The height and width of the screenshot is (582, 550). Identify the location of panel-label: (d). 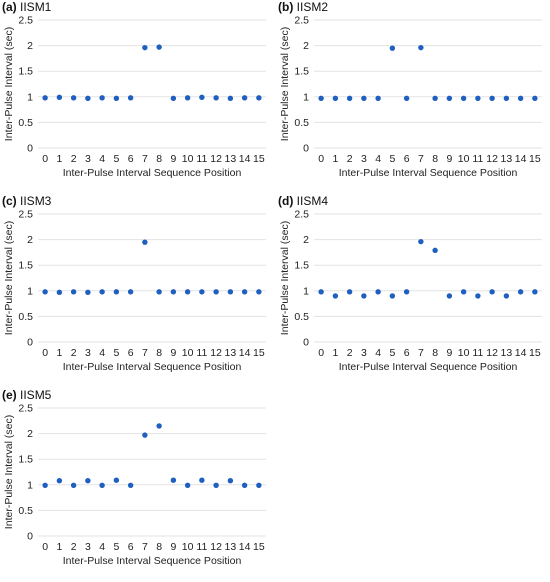
(286, 201).